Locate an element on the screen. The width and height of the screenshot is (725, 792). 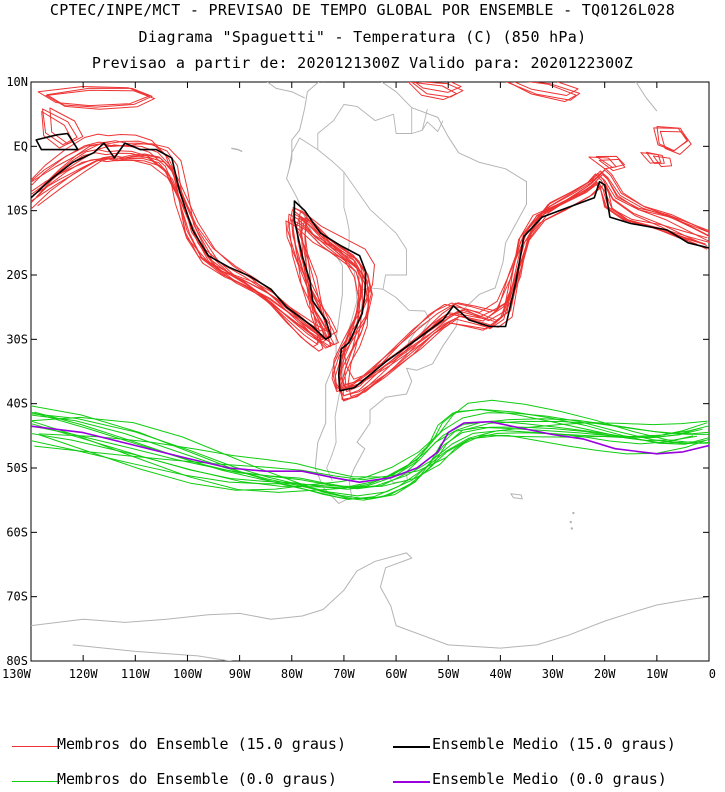
ross-ice-shelf-coast is located at coordinates (153, 652).